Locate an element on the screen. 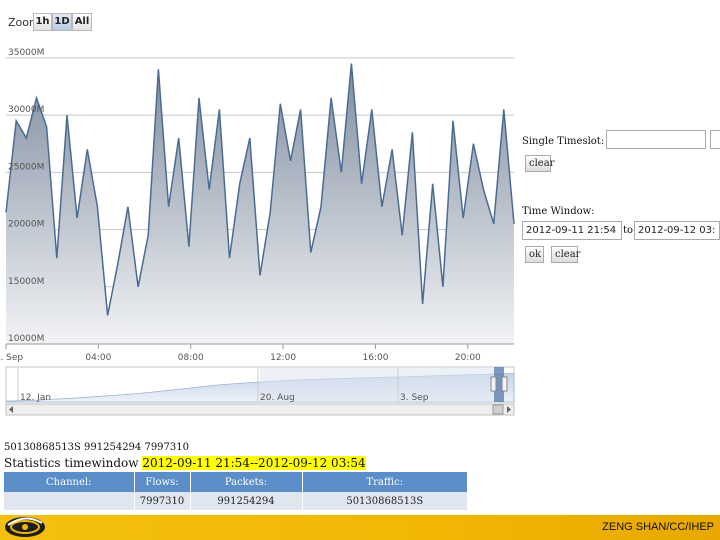  x-tick-label: 04:00 is located at coordinates (98, 358).